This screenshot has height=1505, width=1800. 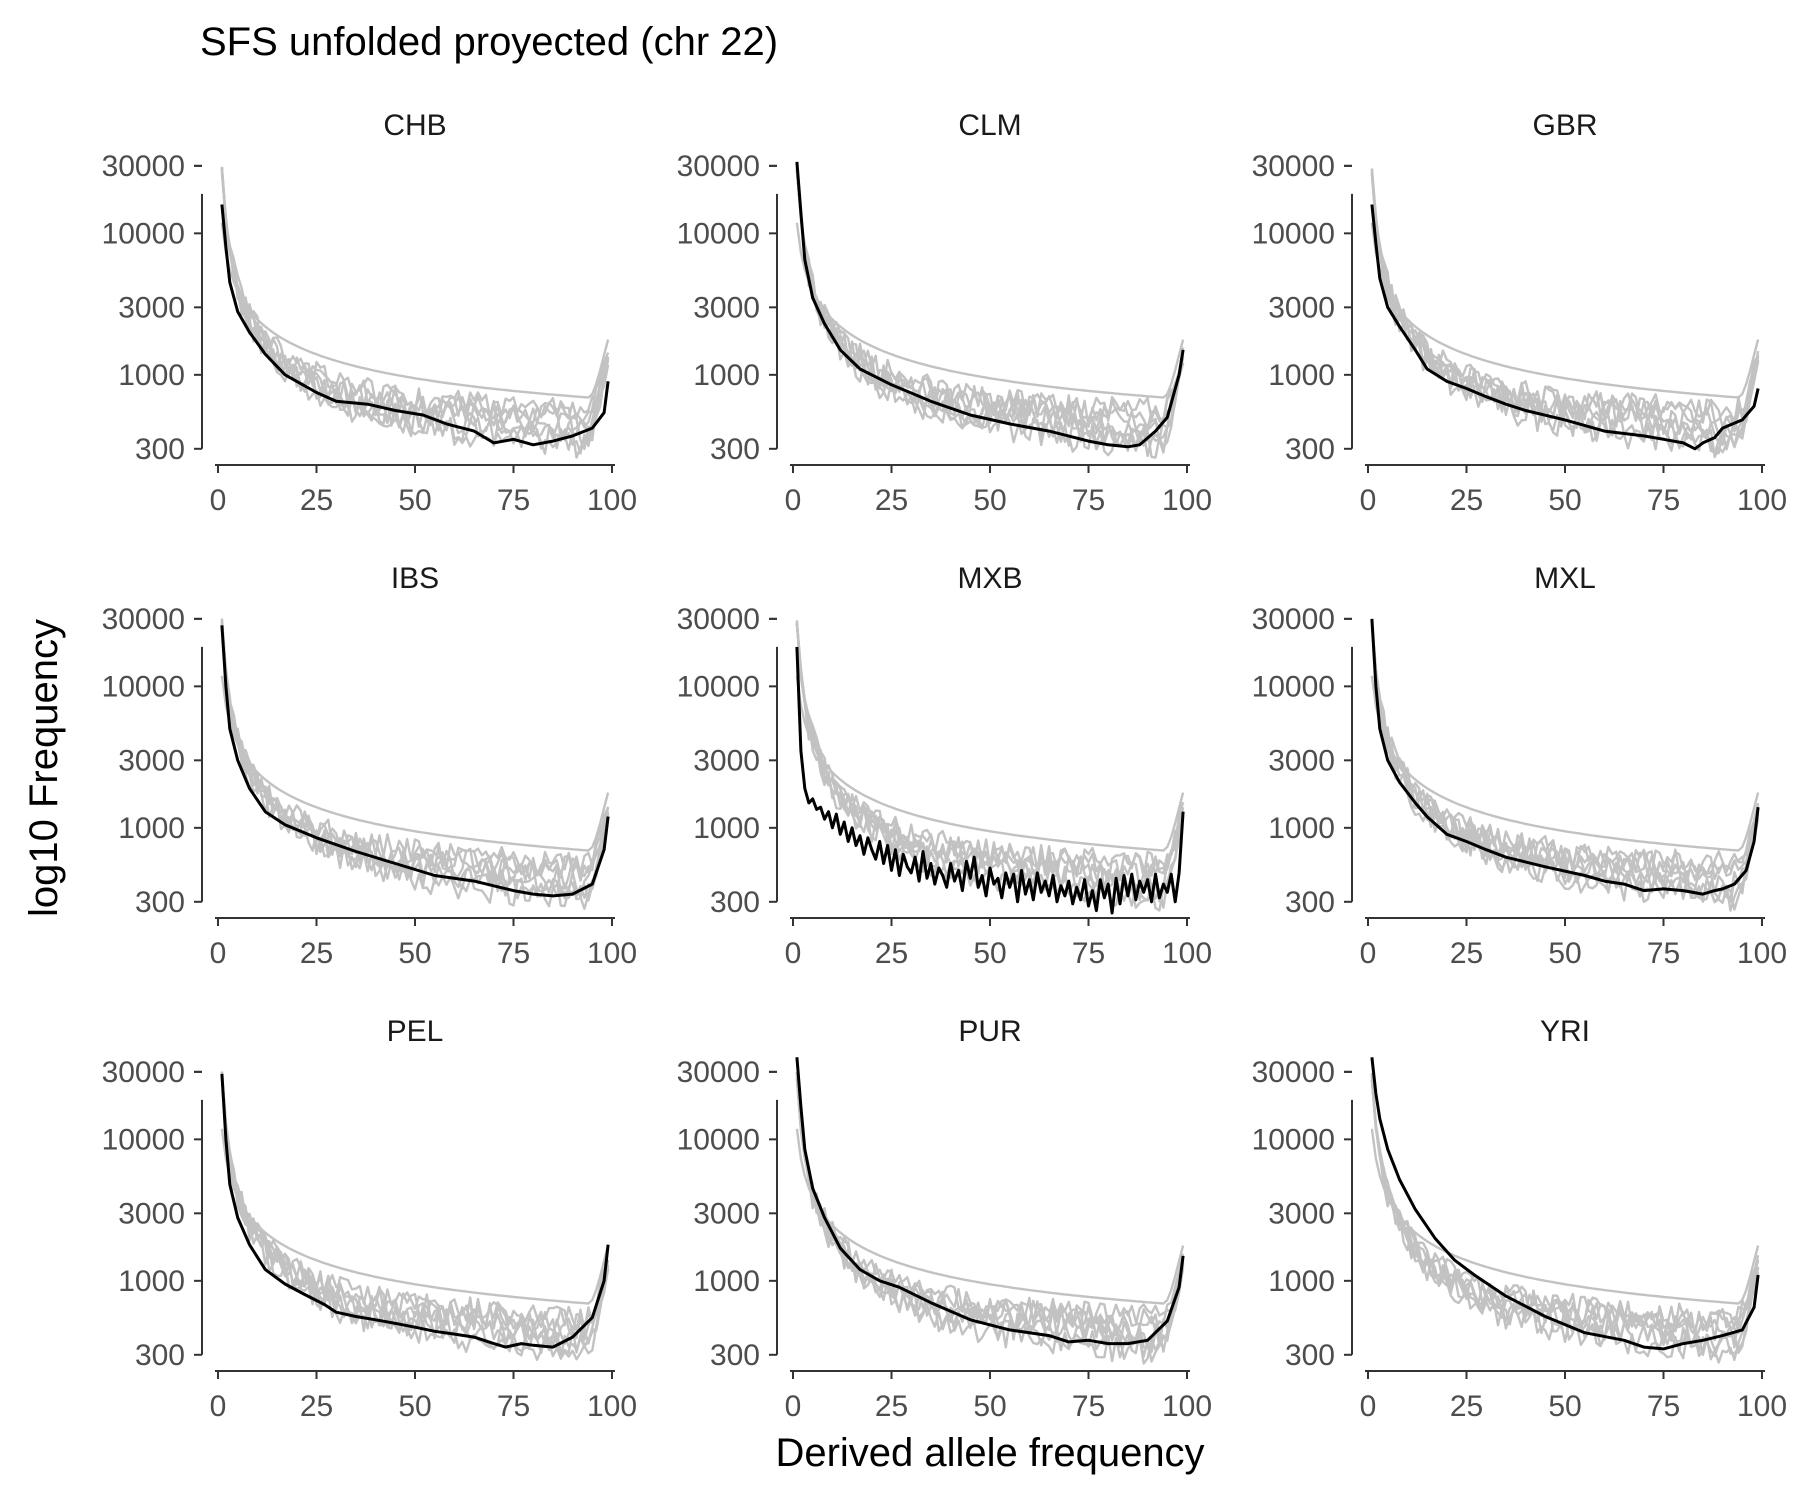 What do you see at coordinates (1565, 578) in the screenshot?
I see `panel-title: MXL` at bounding box center [1565, 578].